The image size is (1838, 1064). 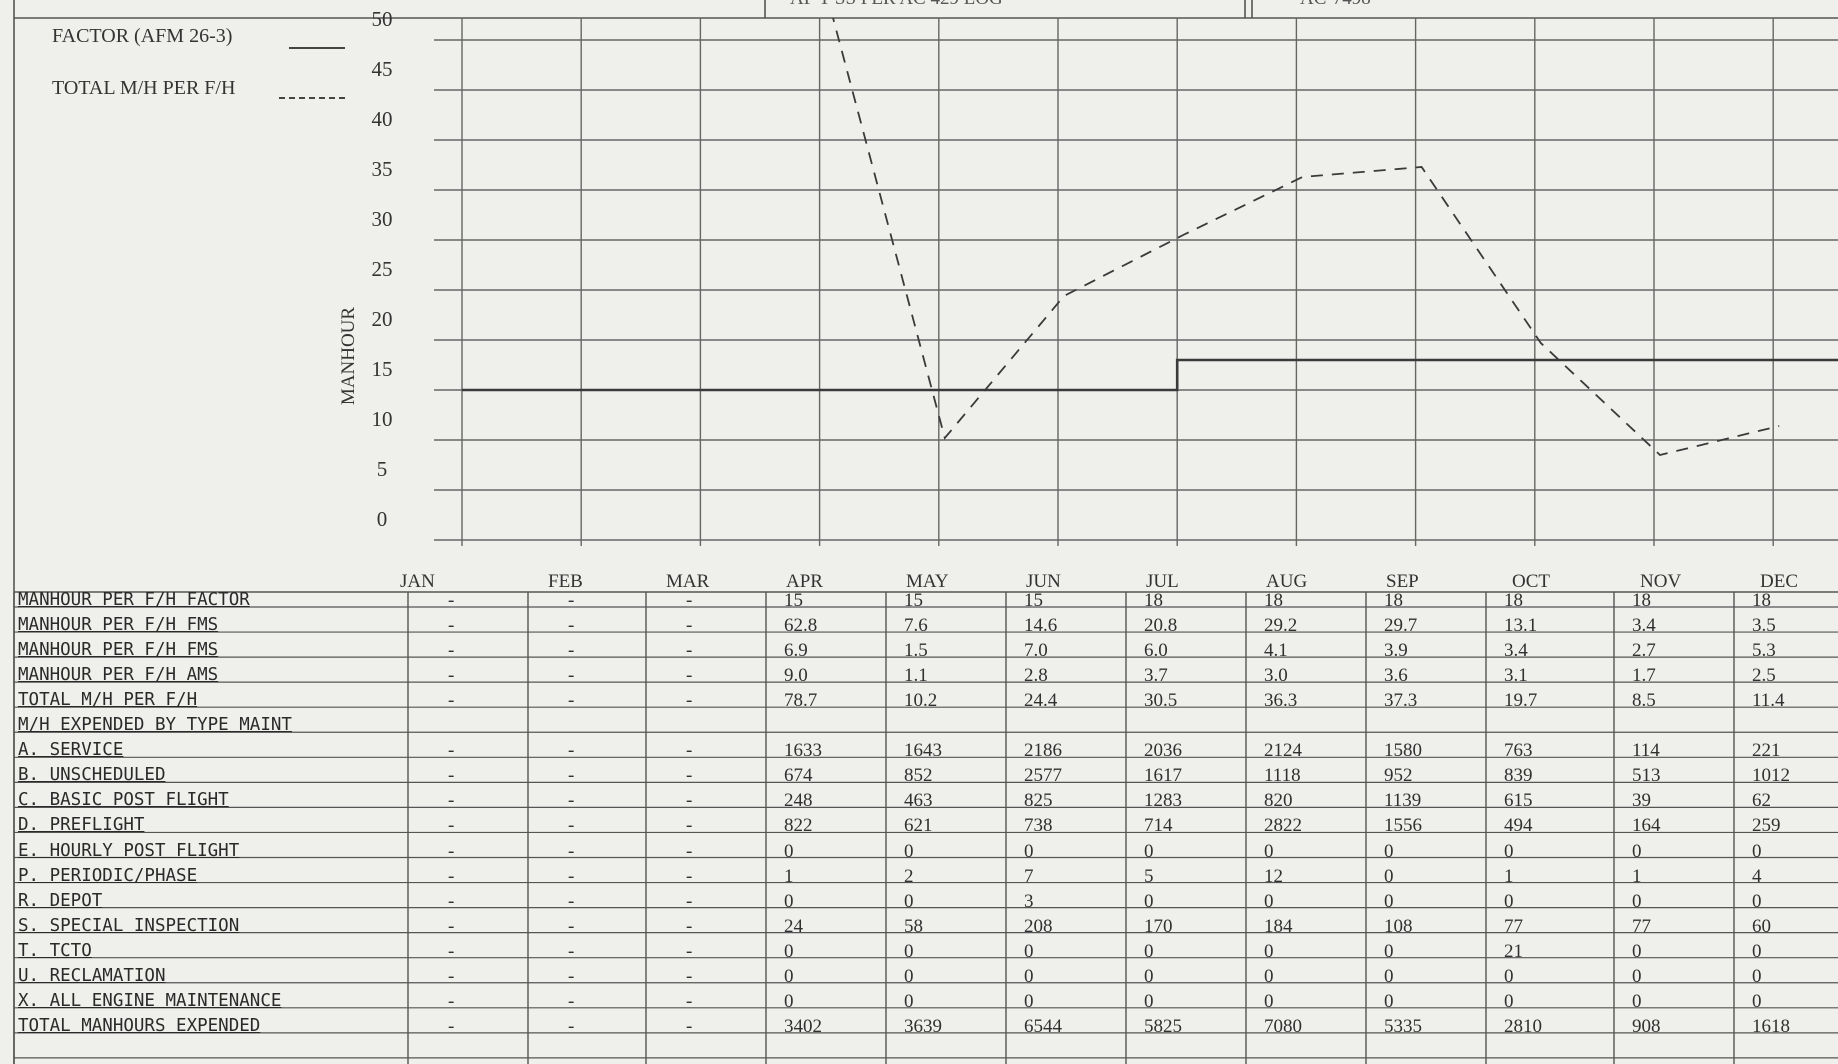 I want to click on table-cell: 1118, so click(x=1282, y=776).